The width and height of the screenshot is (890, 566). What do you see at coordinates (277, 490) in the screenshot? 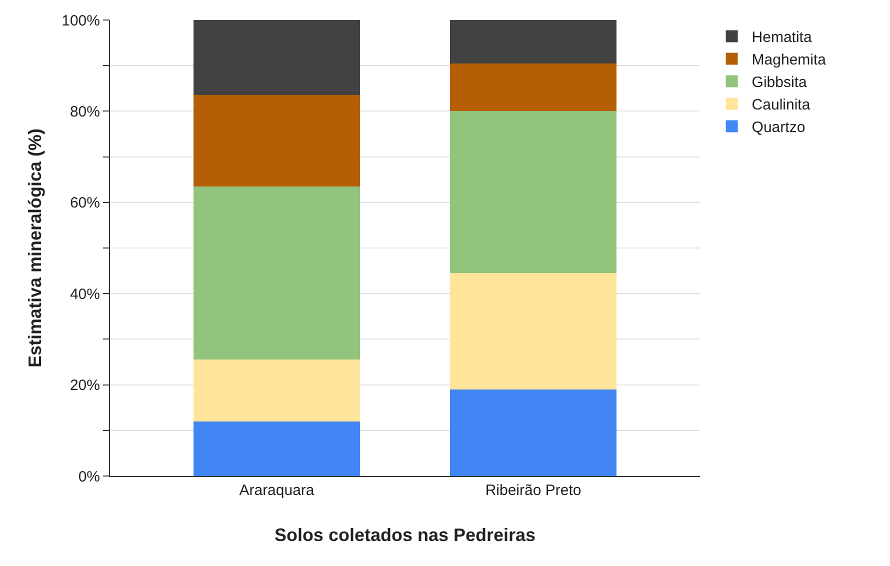
I see `x-tick-label: Araraquara` at bounding box center [277, 490].